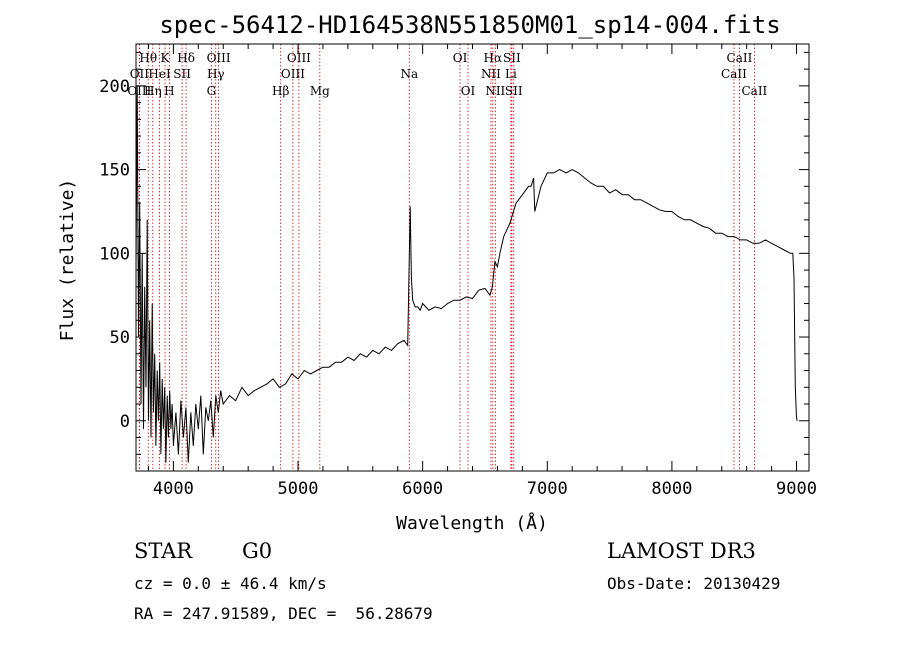 This screenshot has width=900, height=649. What do you see at coordinates (153, 91) in the screenshot?
I see `line-marker-label: Hη` at bounding box center [153, 91].